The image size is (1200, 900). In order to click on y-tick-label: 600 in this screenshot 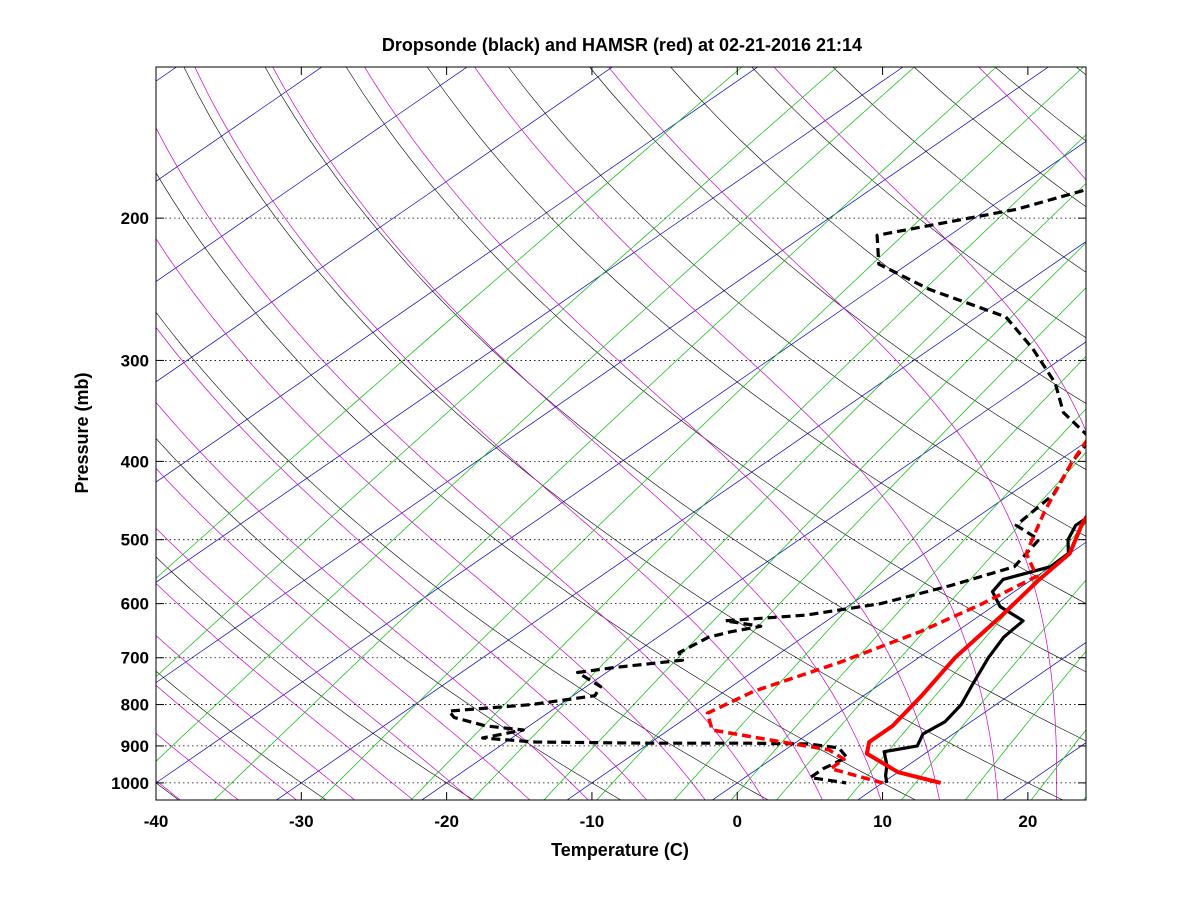, I will do `click(135, 604)`.